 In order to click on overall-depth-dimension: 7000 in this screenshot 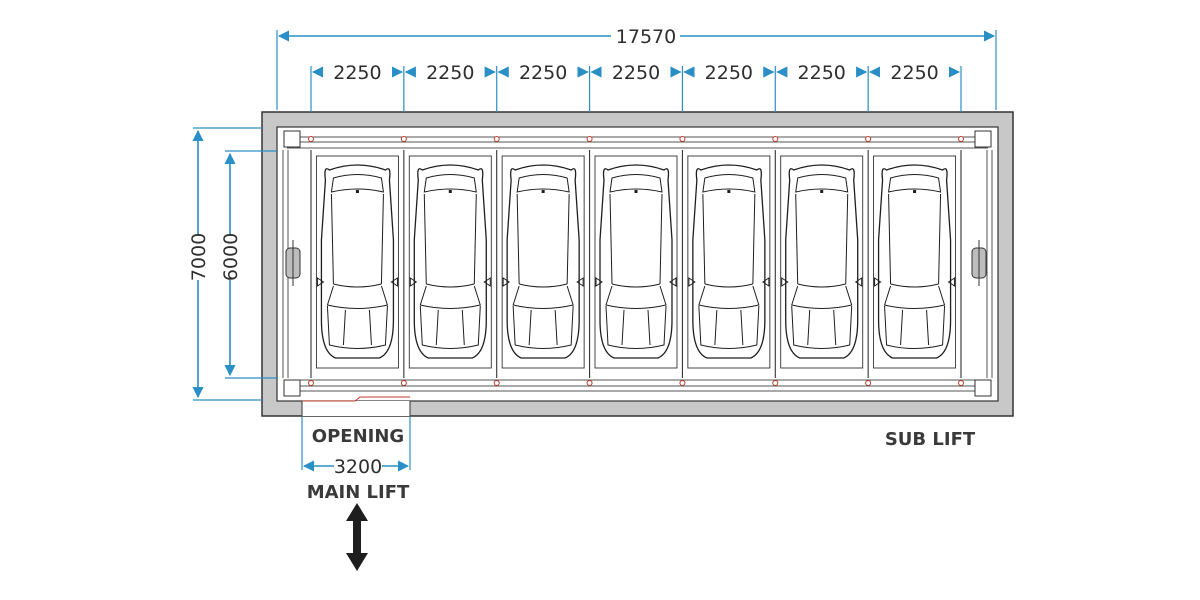, I will do `click(225, 264)`.